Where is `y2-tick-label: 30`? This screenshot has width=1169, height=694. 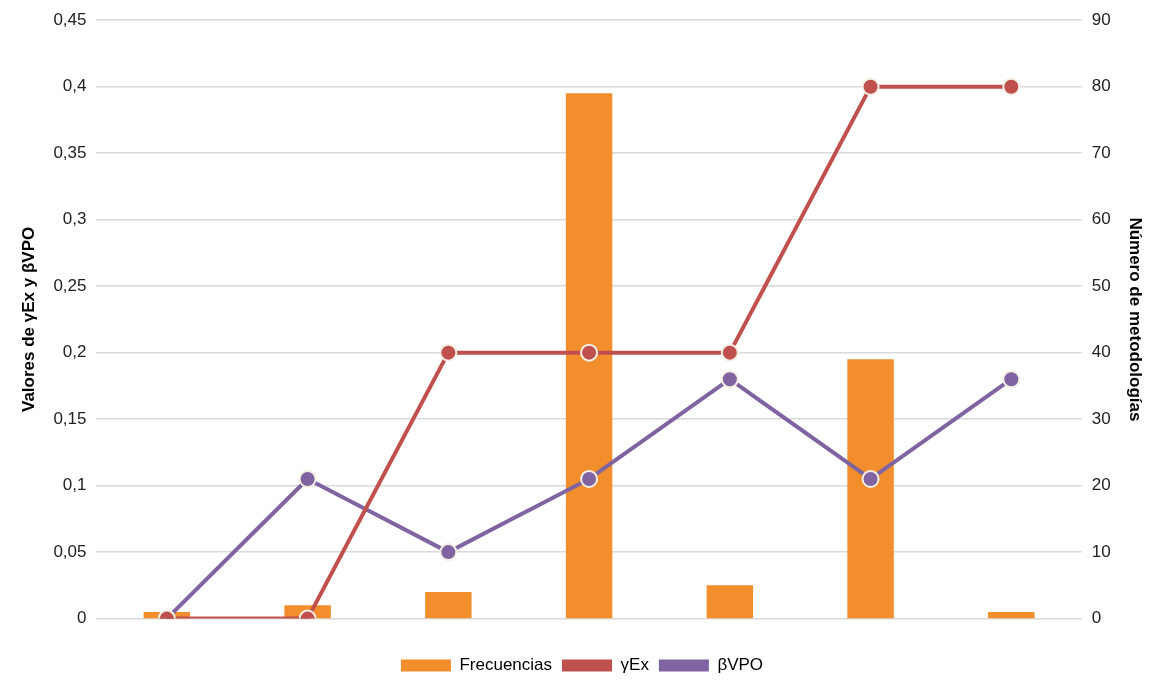 y2-tick-label: 30 is located at coordinates (1101, 418).